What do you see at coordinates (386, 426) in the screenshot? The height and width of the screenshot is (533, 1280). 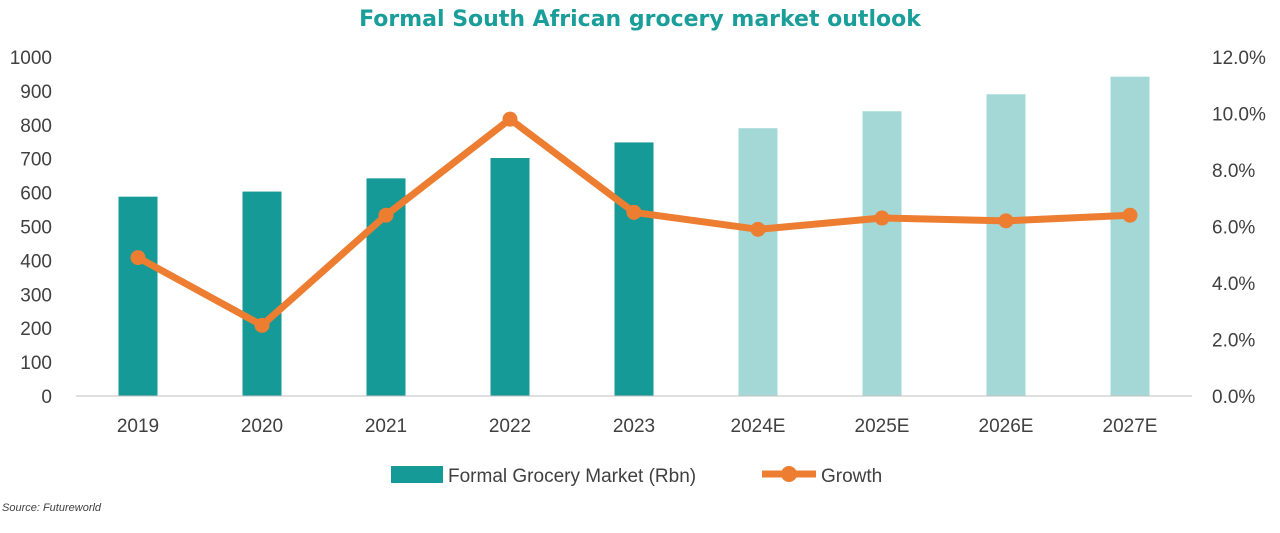 I see `x-axis-tick-label: 2021` at bounding box center [386, 426].